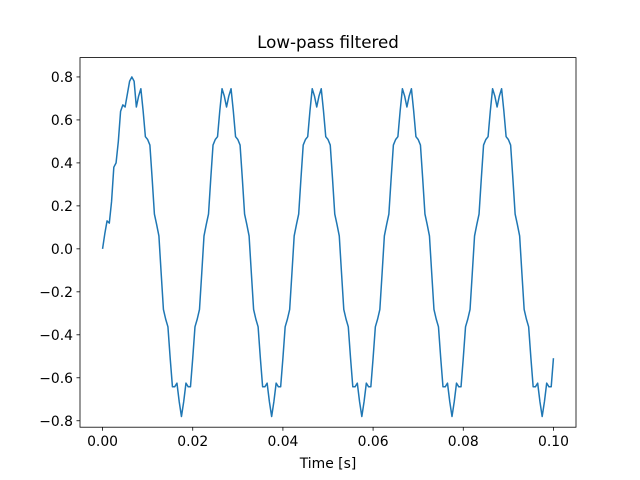 The height and width of the screenshot is (480, 640). Describe the element at coordinates (56, 293) in the screenshot. I see `y-tick-label: −0.2` at that location.